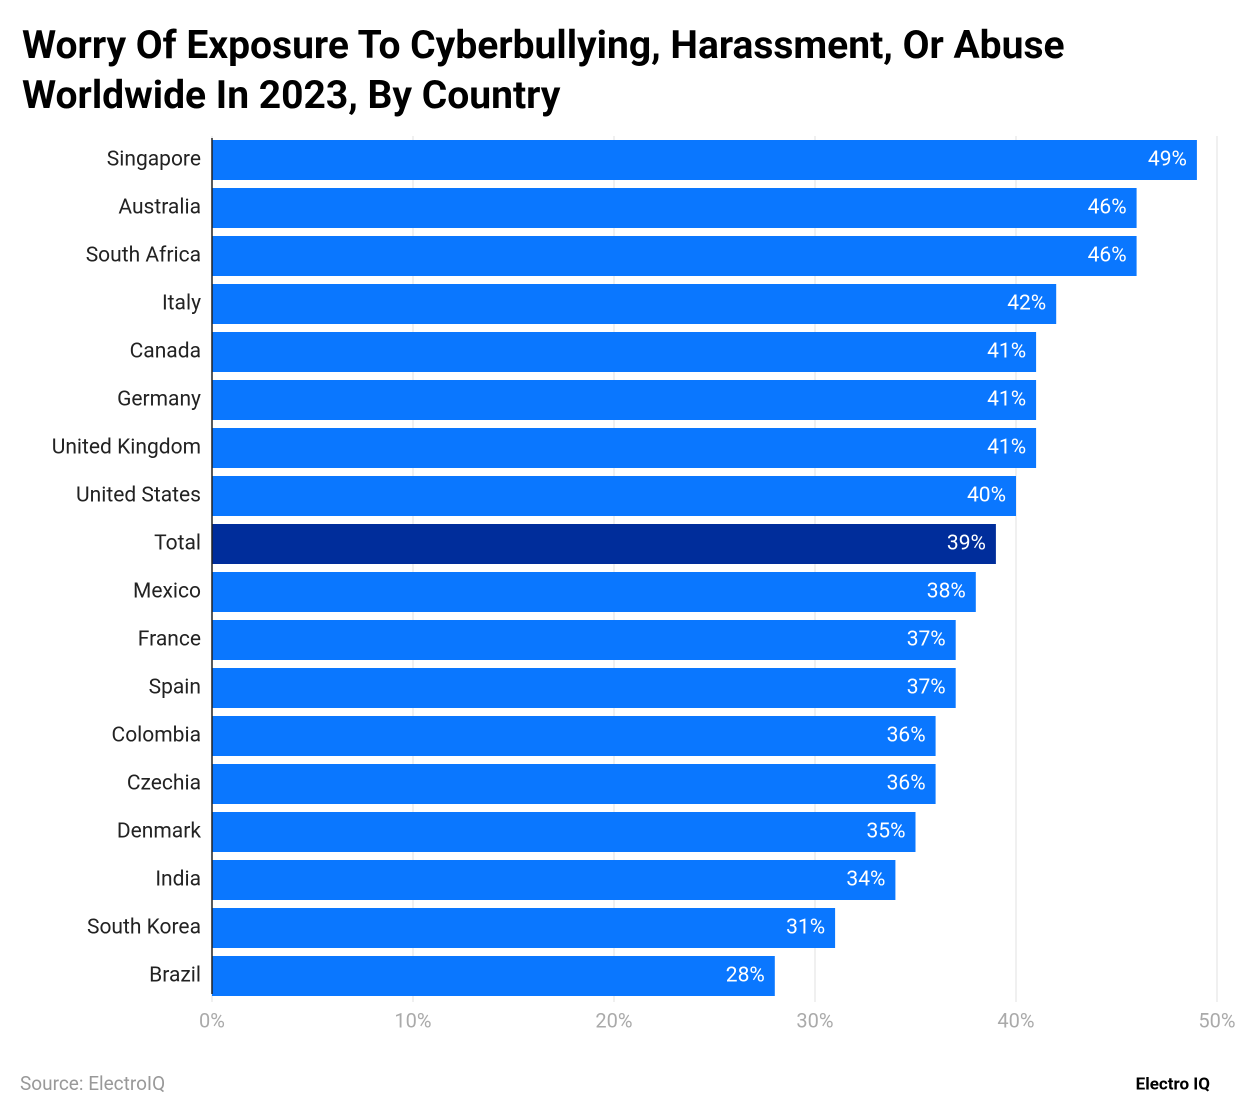  What do you see at coordinates (613, 1020) in the screenshot?
I see `x-tick-label: 20%` at bounding box center [613, 1020].